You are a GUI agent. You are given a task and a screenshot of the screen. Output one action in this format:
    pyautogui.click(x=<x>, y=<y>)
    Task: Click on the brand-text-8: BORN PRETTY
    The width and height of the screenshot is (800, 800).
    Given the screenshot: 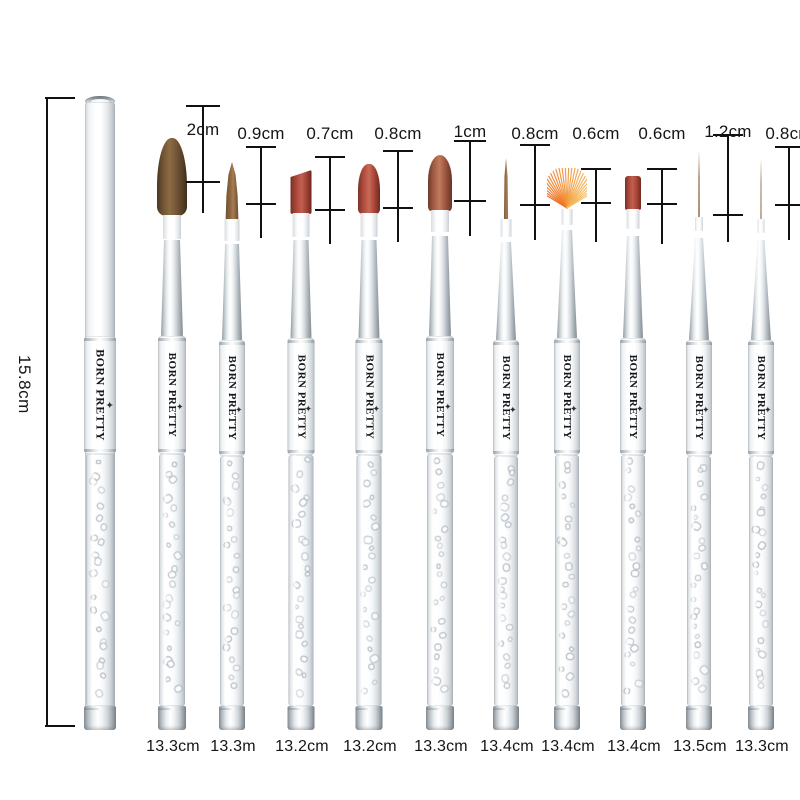 What is the action you would take?
    pyautogui.click(x=567, y=396)
    